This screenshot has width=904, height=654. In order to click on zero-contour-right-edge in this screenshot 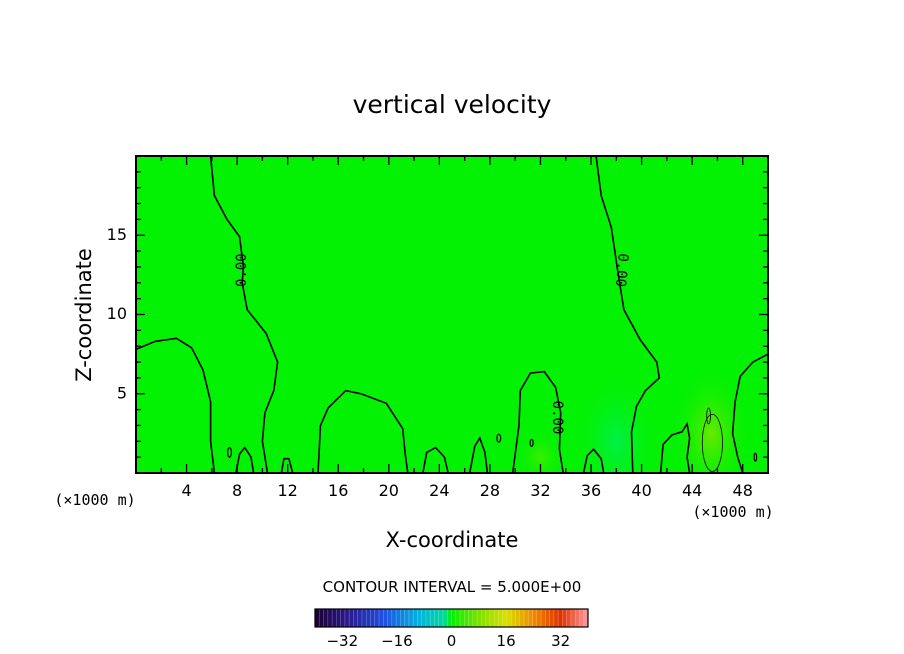, I will do `click(749, 413)`.